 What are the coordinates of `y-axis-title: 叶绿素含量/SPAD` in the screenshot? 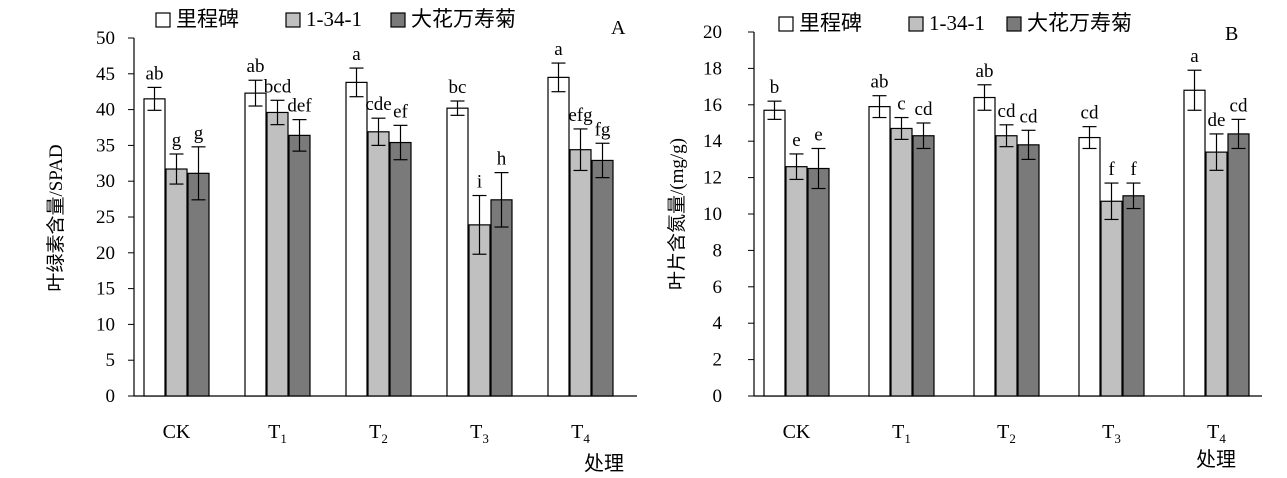 It's located at (56, 217).